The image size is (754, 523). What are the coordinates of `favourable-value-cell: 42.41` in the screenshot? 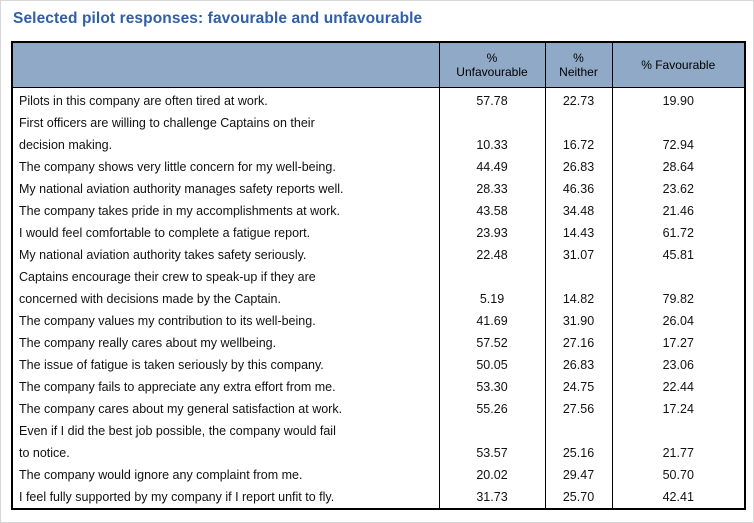 It's located at (678, 497).